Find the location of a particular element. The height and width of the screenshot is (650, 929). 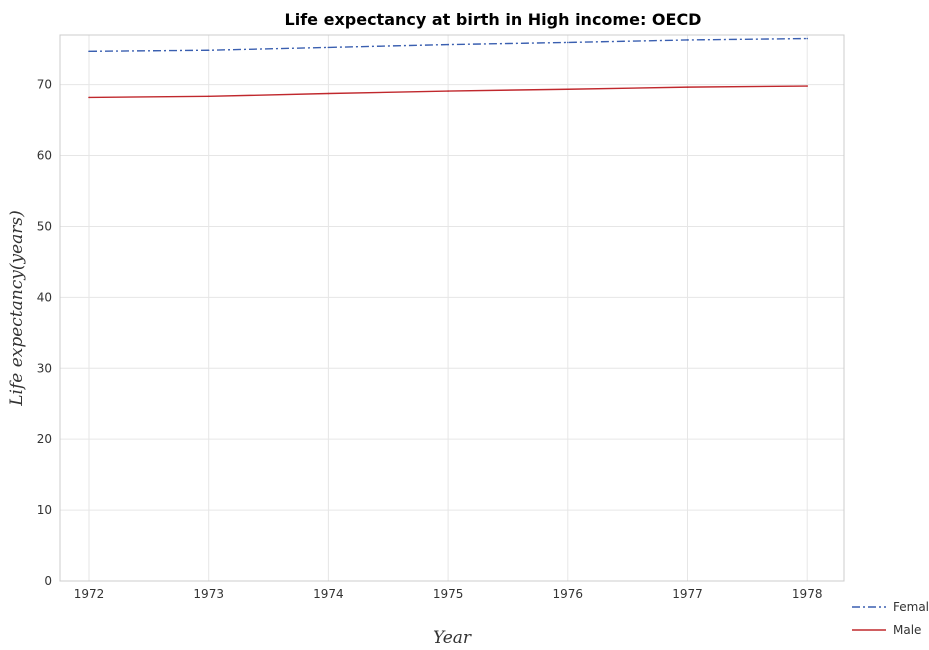

x-axis-ticks: 1972 1973 1974 1975 1976 1977 1978 is located at coordinates (448, 594).